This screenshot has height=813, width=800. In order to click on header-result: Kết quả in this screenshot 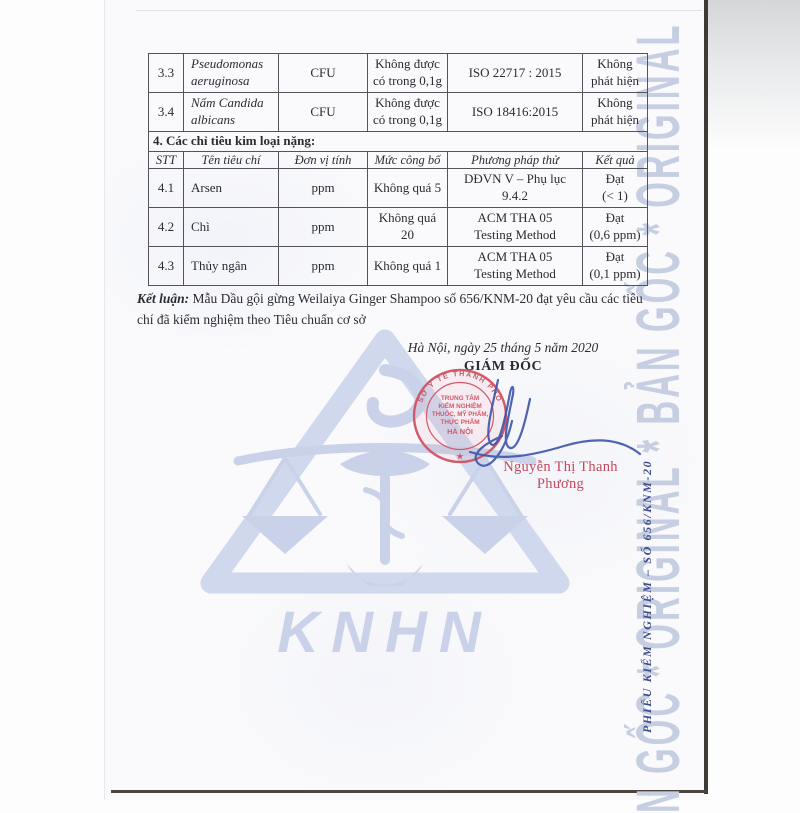, I will do `click(615, 160)`.